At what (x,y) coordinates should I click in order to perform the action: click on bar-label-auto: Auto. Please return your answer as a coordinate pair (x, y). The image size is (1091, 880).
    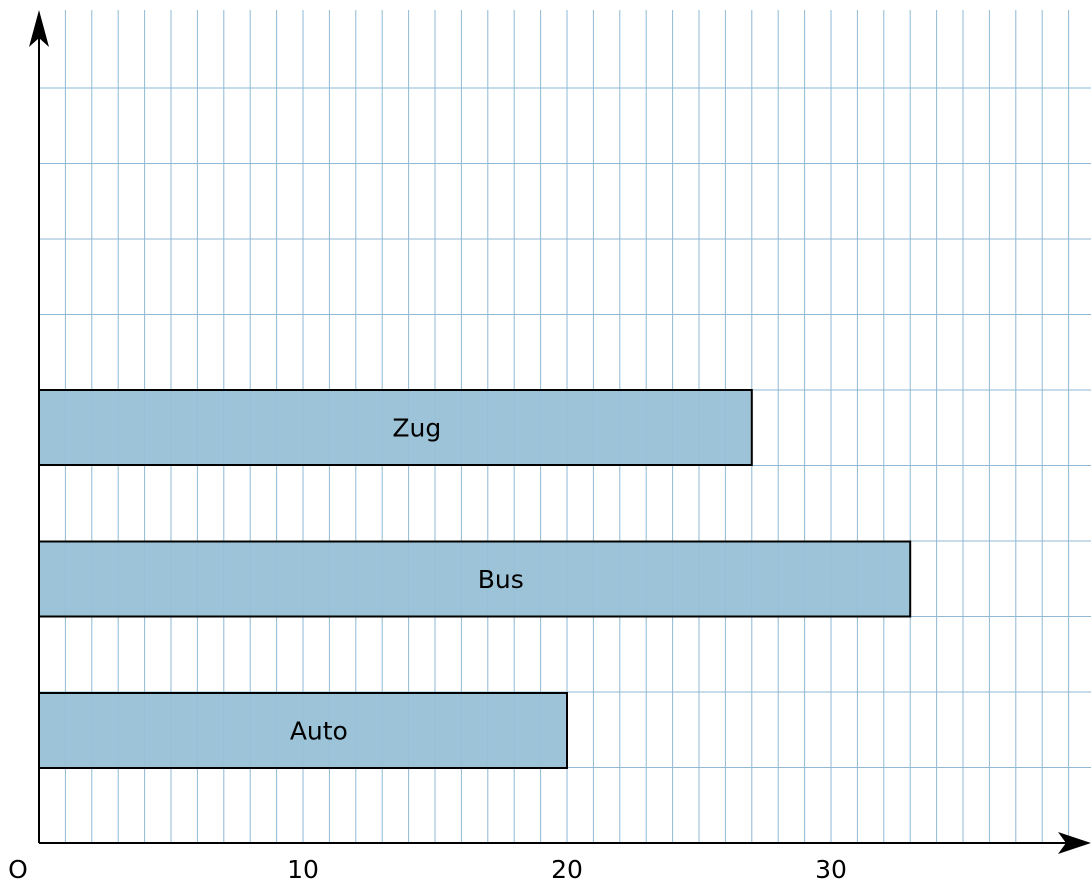
    Looking at the image, I should click on (319, 731).